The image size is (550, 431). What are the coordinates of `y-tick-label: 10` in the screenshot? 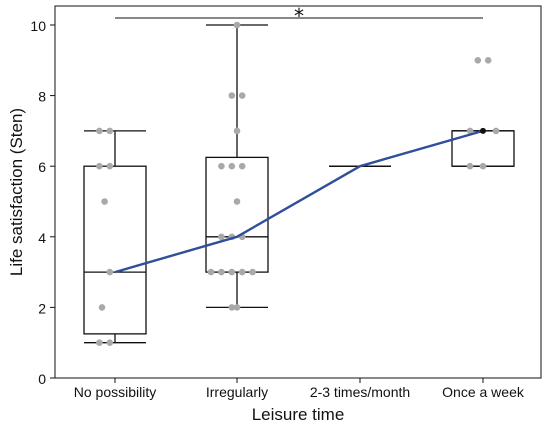 It's located at (38, 26).